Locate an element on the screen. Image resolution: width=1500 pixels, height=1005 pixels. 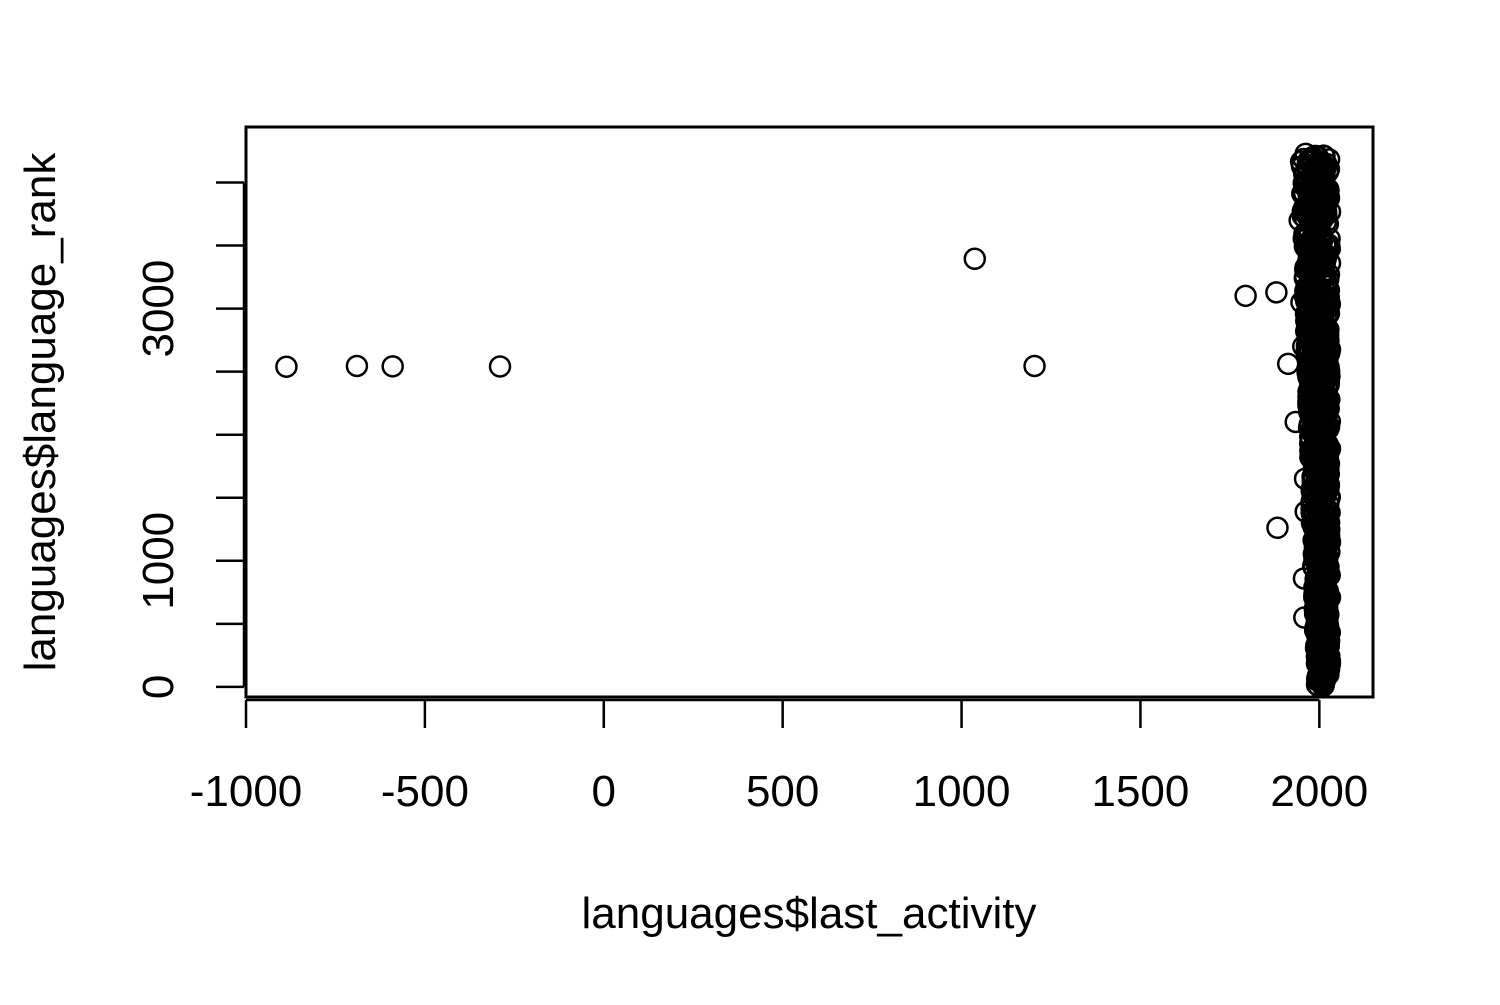
y-tick-label: 1000 is located at coordinates (158, 561).